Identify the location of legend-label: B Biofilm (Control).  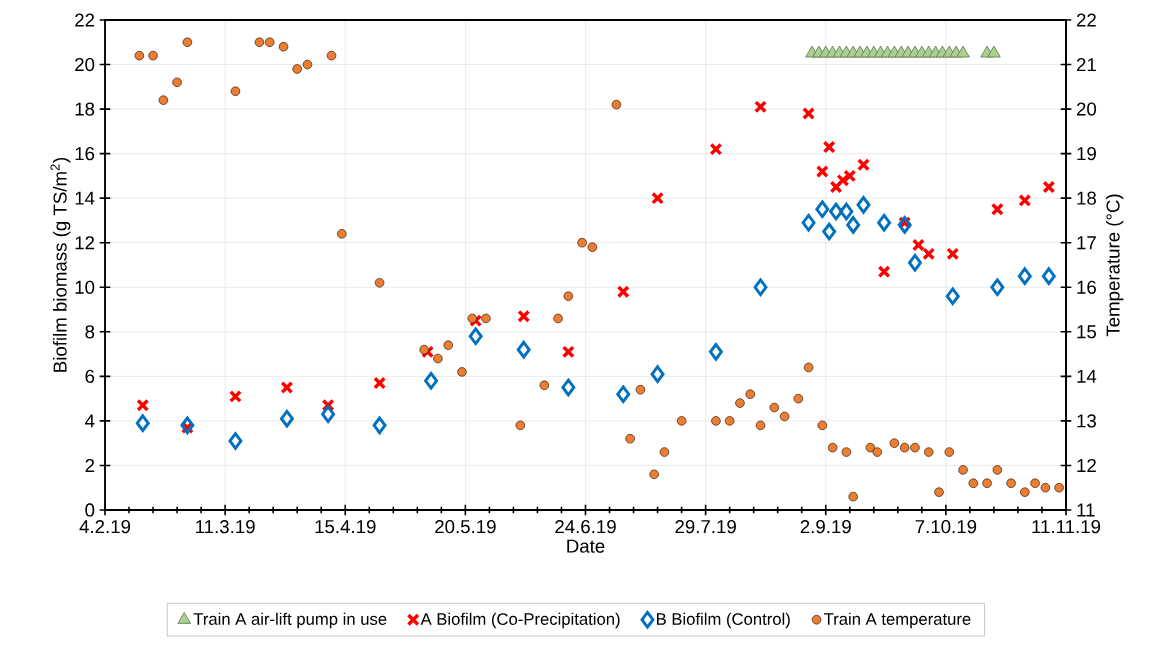
(723, 620).